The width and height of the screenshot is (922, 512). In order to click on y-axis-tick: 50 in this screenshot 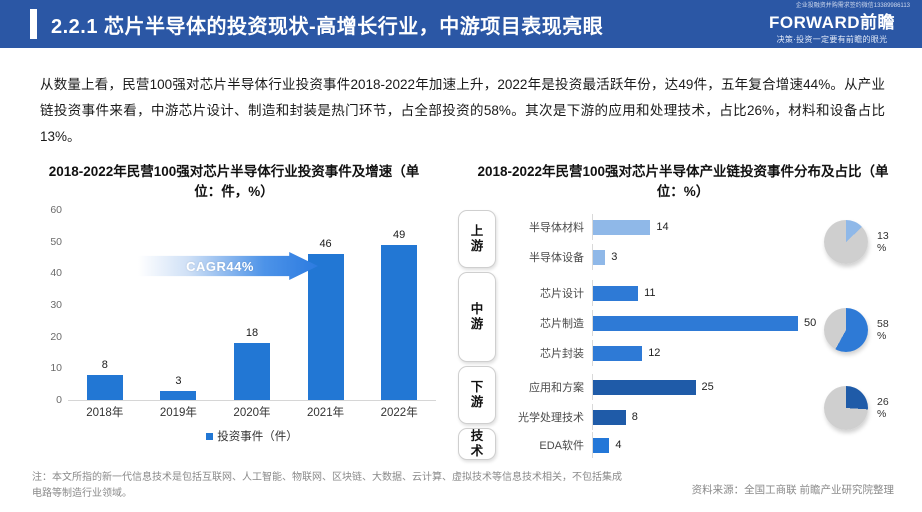, I will do `click(56, 241)`.